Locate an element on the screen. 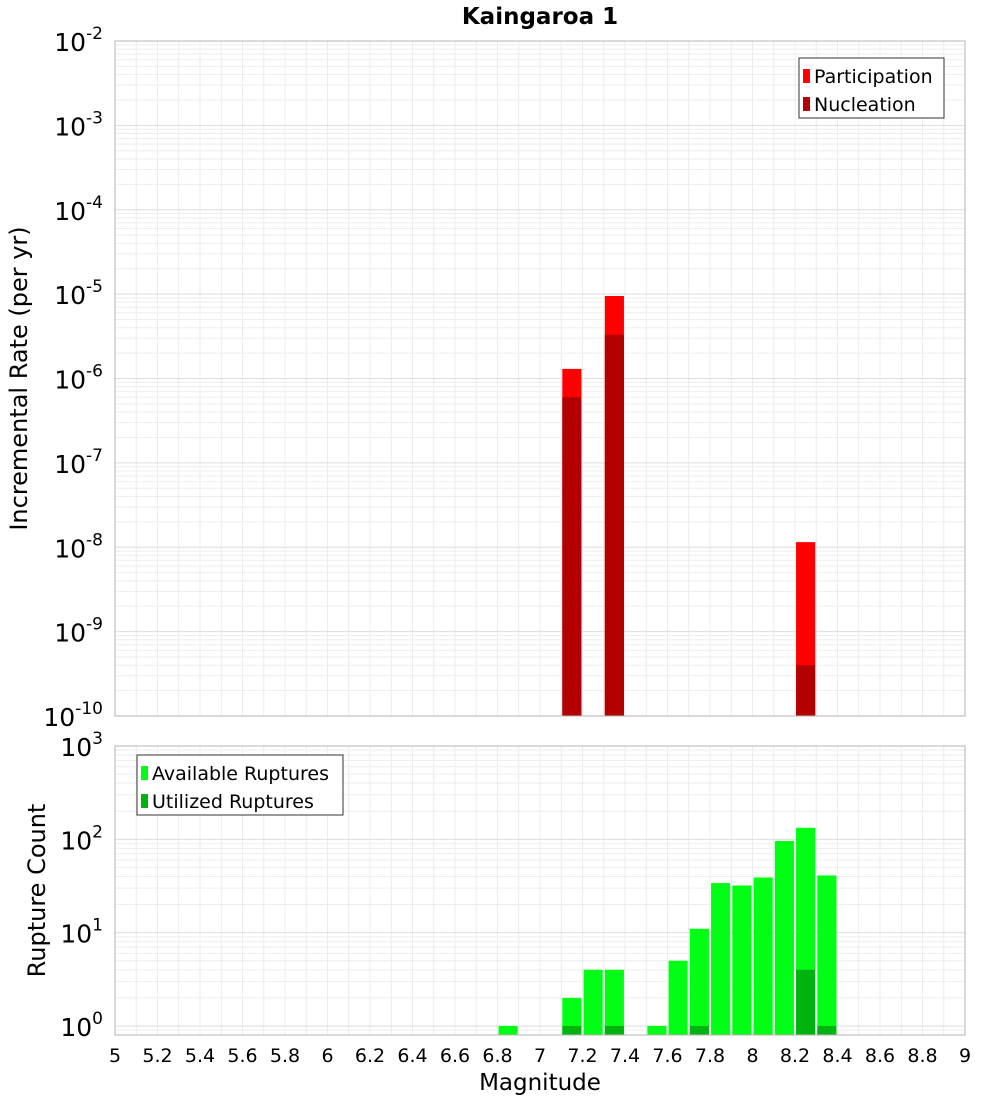 This screenshot has width=1000, height=1104. x-tick-label: 7.8 is located at coordinates (710, 1056).